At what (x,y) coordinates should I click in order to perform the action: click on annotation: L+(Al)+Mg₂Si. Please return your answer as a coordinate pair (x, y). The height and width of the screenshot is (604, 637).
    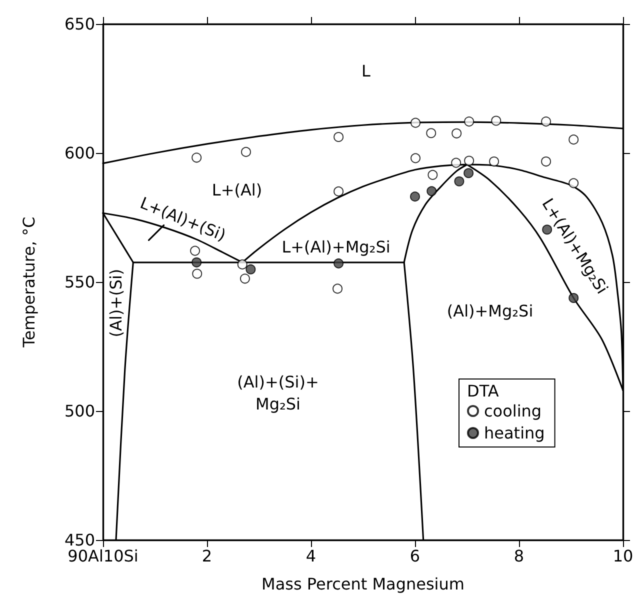
    Looking at the image, I should click on (336, 247).